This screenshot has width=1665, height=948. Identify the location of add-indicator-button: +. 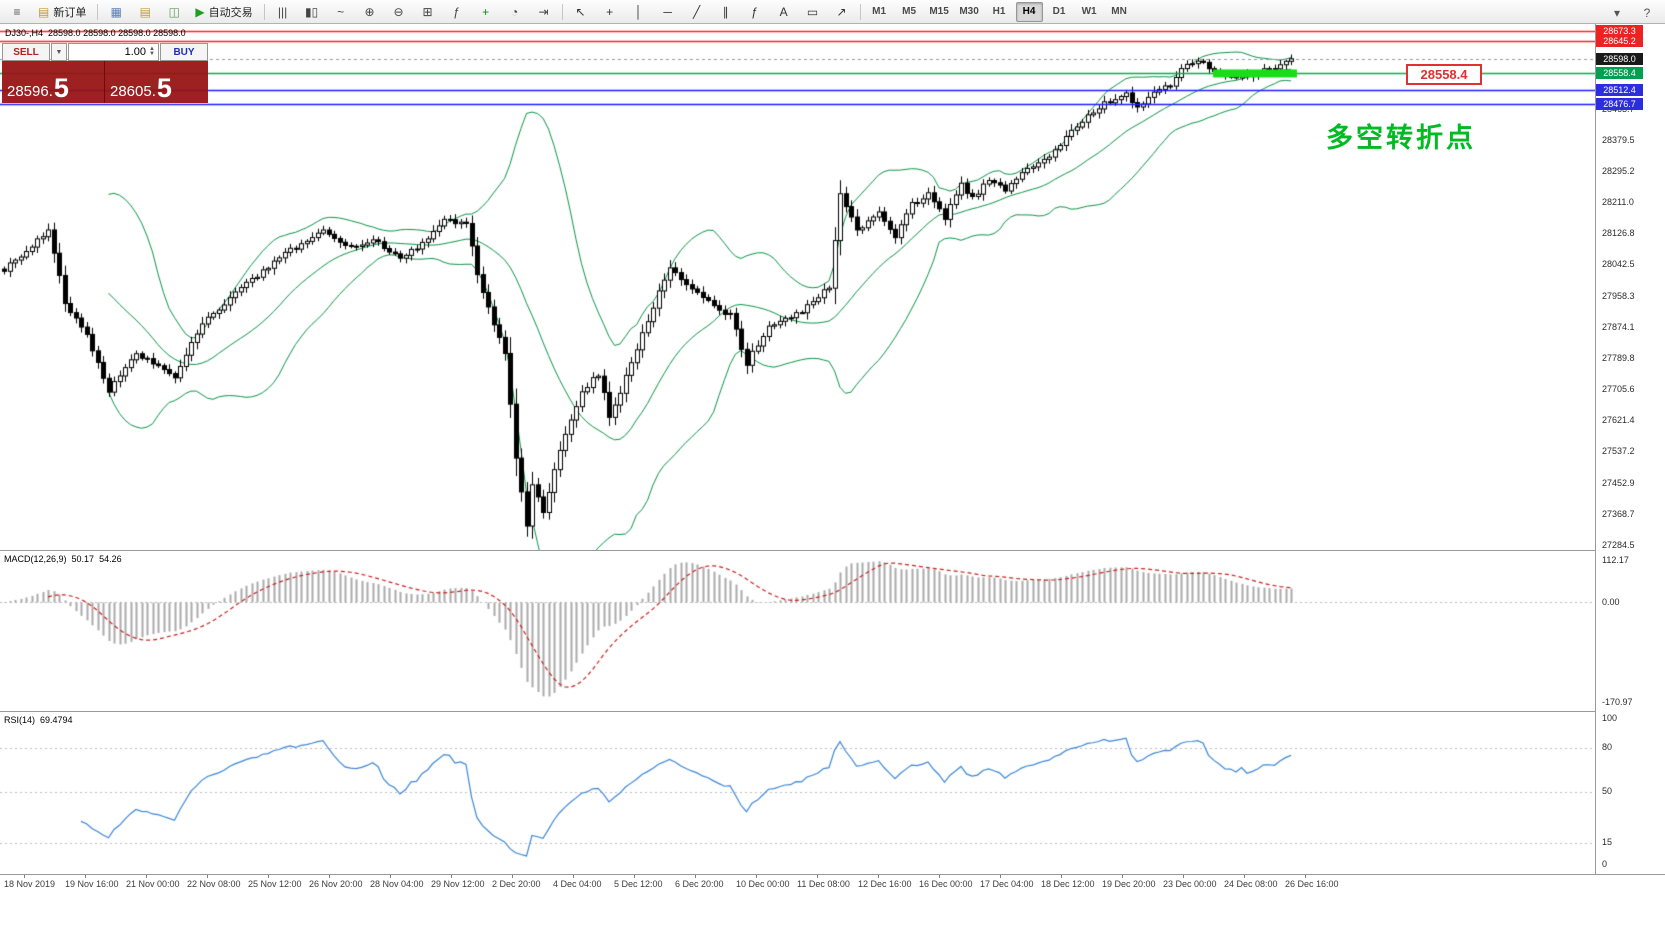
(486, 12).